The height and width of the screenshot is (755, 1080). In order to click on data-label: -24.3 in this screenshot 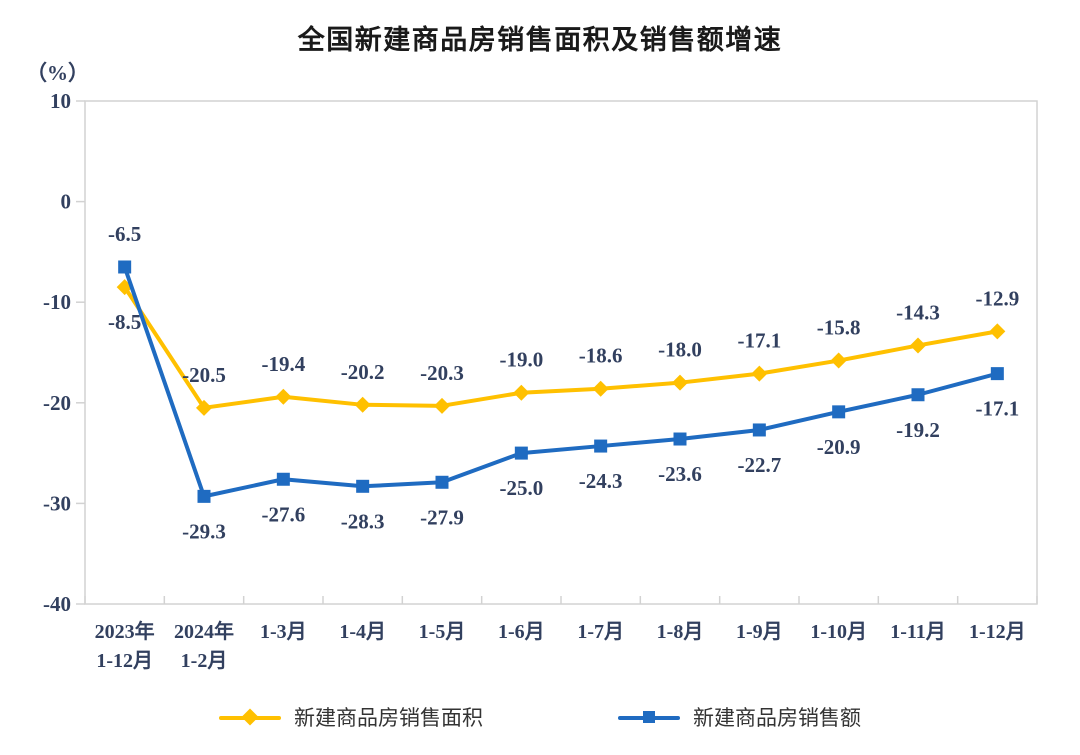, I will do `click(601, 481)`.